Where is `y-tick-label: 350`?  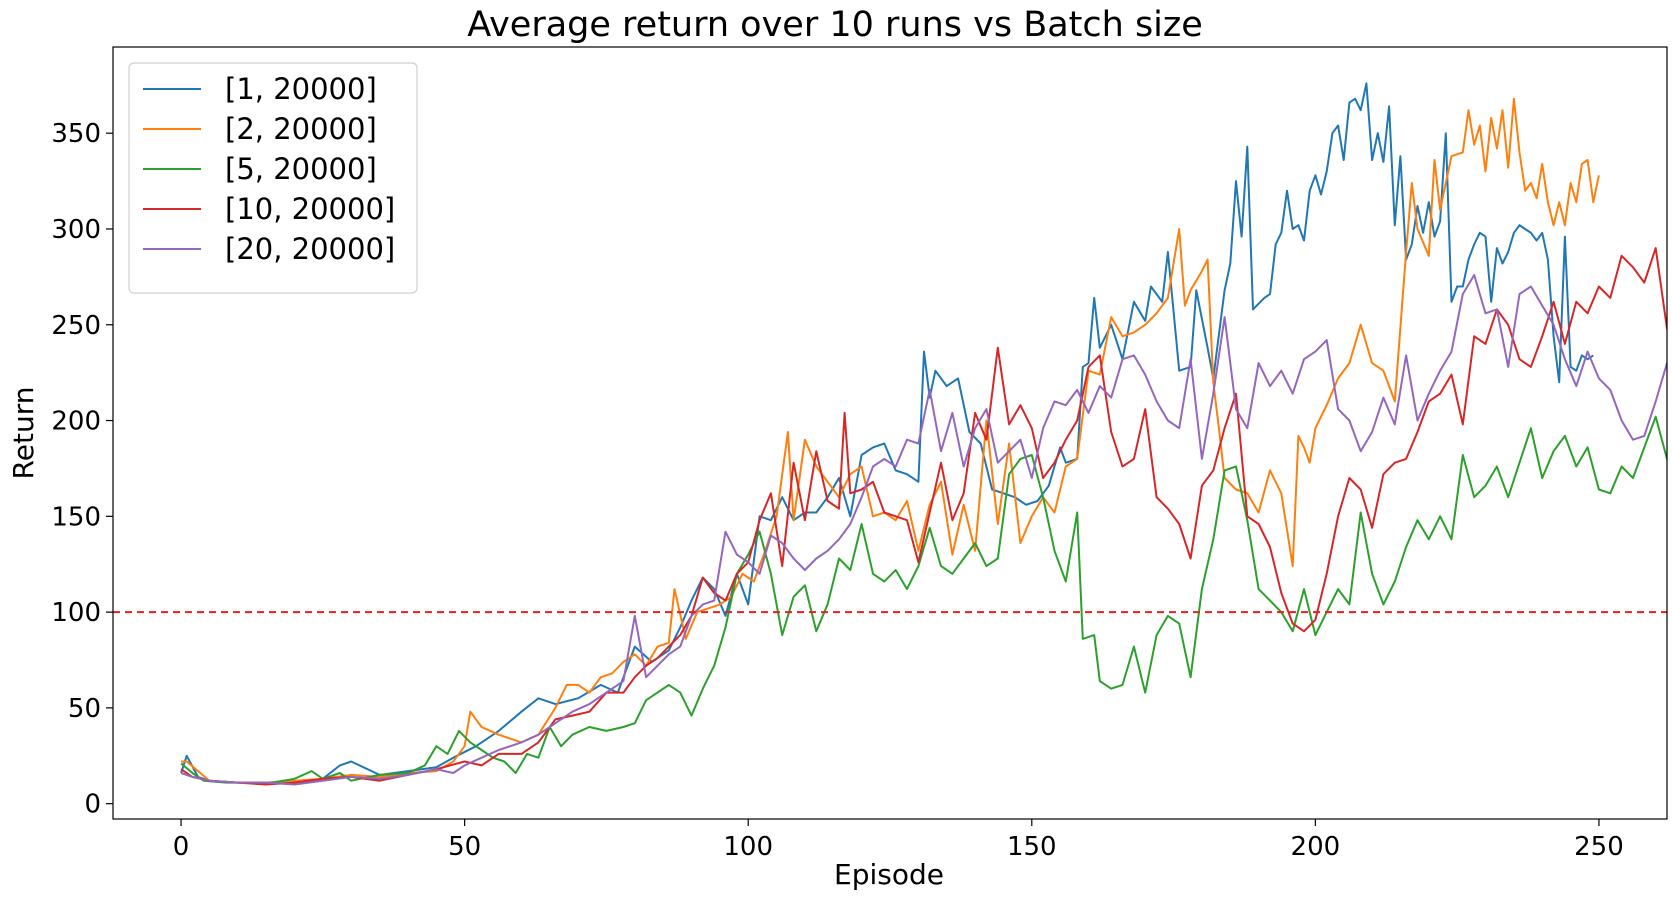
y-tick-label: 350 is located at coordinates (76, 134).